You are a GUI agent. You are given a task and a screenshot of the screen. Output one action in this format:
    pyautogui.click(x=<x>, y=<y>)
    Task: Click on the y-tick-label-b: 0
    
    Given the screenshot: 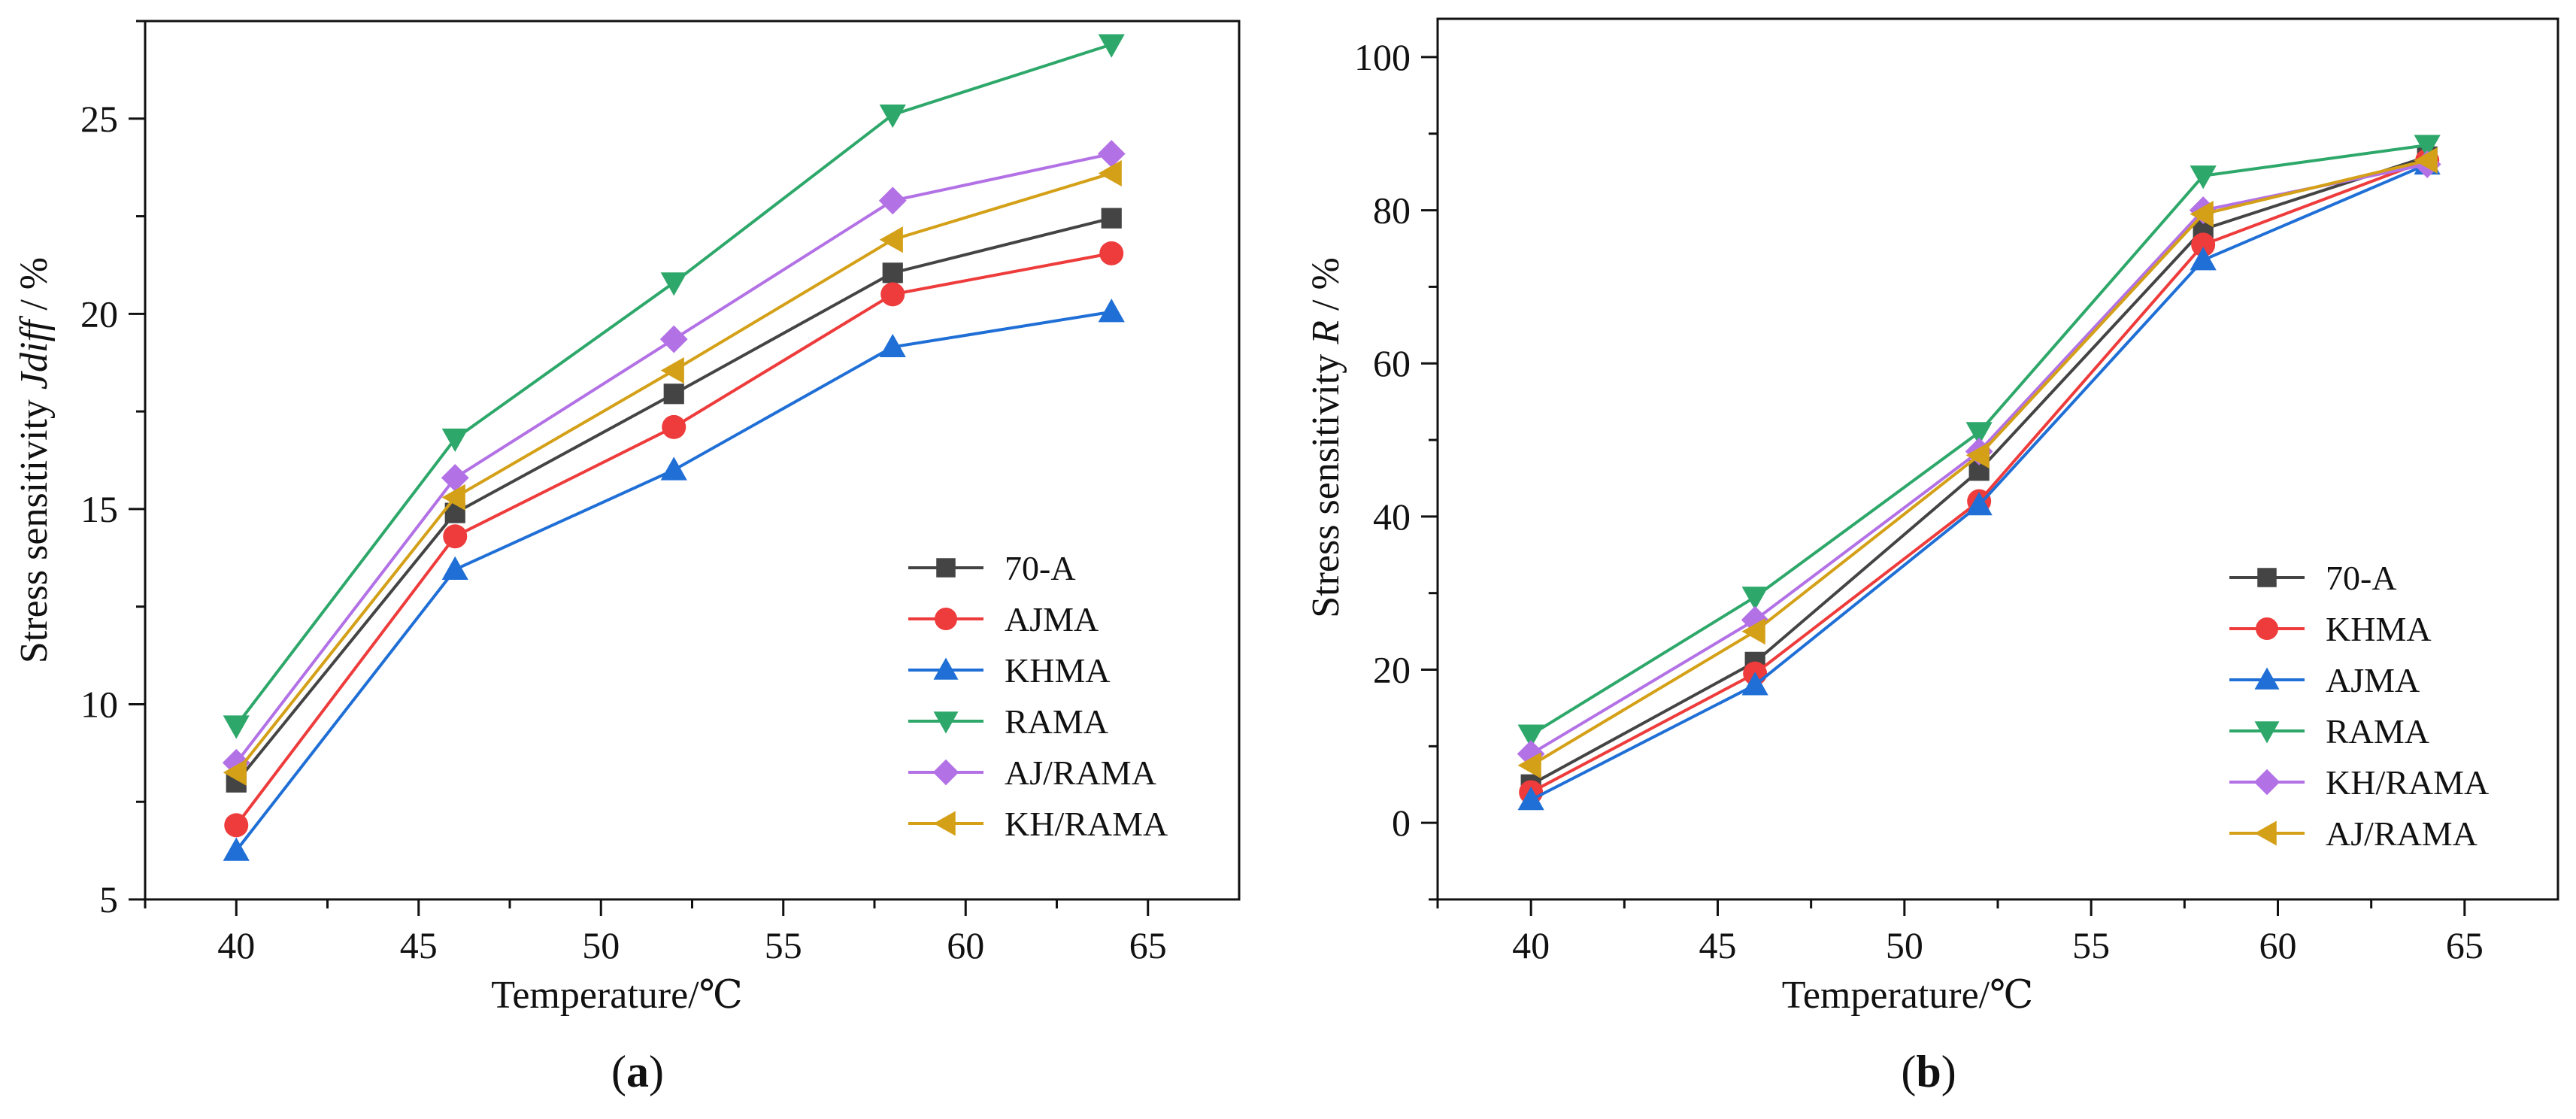 What is the action you would take?
    pyautogui.click(x=1401, y=823)
    